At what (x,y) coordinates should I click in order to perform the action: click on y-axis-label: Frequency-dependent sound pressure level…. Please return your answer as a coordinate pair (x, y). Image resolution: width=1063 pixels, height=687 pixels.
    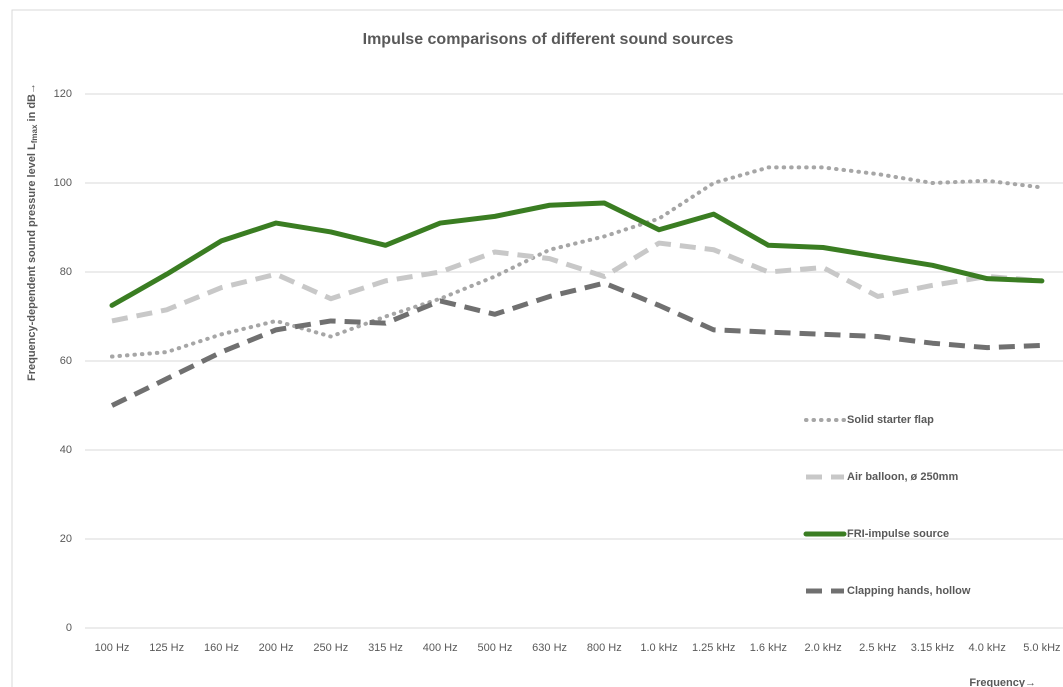
    Looking at the image, I should click on (32, 232).